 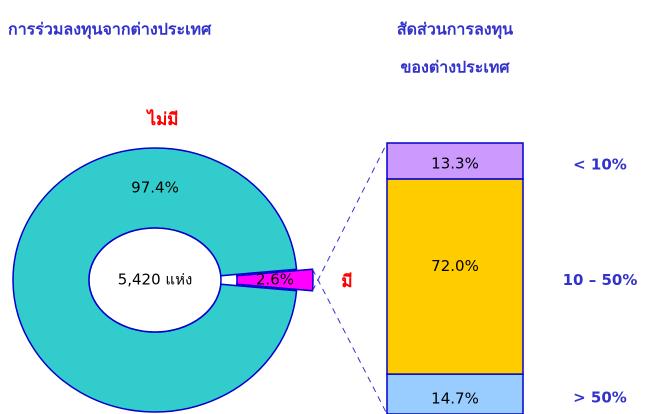 I want to click on segment-category-label: 10 – 50%, so click(x=600, y=280).